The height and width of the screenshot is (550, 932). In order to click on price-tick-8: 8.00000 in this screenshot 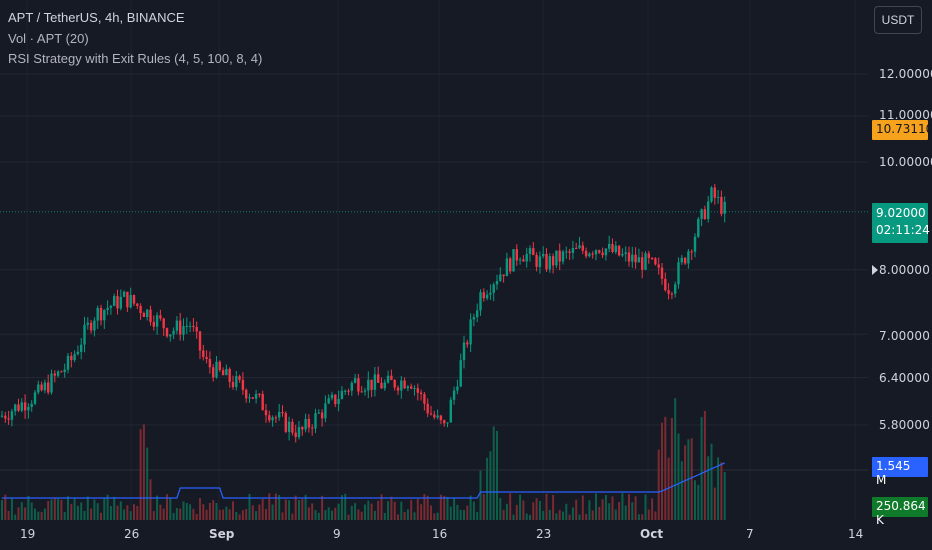, I will do `click(905, 270)`.